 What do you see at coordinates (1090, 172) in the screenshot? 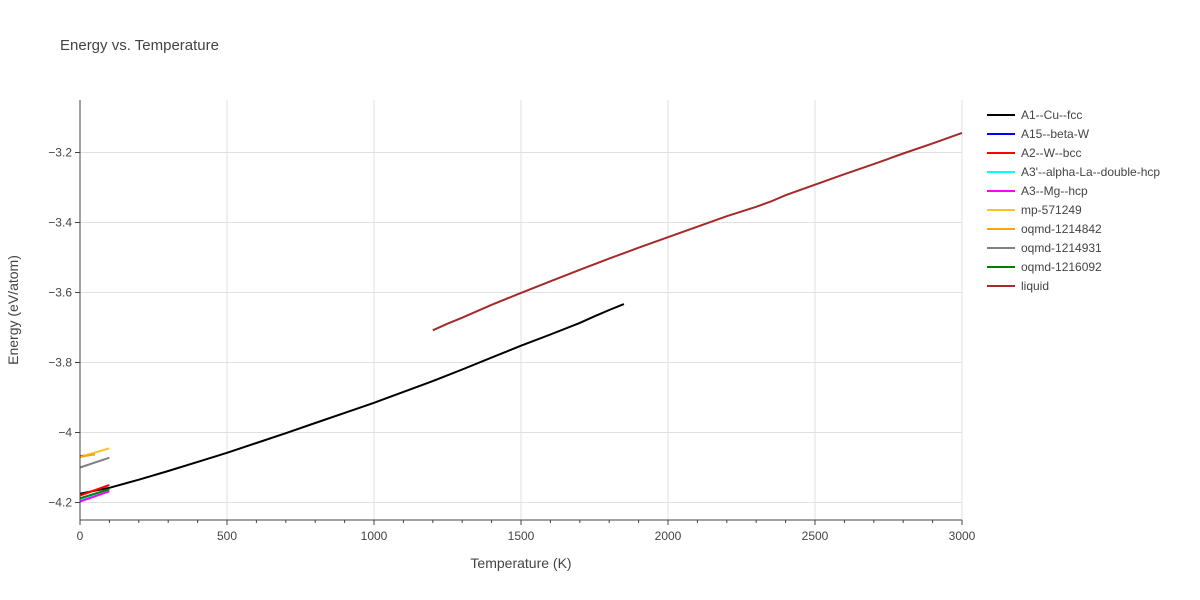
I see `legend-label: A3'--alpha-La--double-hcp` at bounding box center [1090, 172].